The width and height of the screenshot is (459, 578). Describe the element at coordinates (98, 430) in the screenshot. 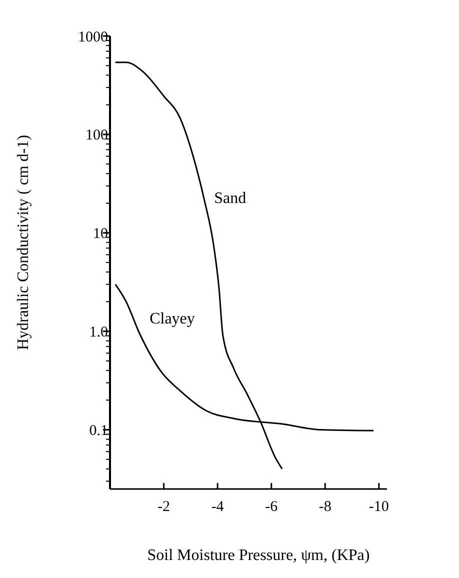

I see `y-tick-label: 0.1` at that location.